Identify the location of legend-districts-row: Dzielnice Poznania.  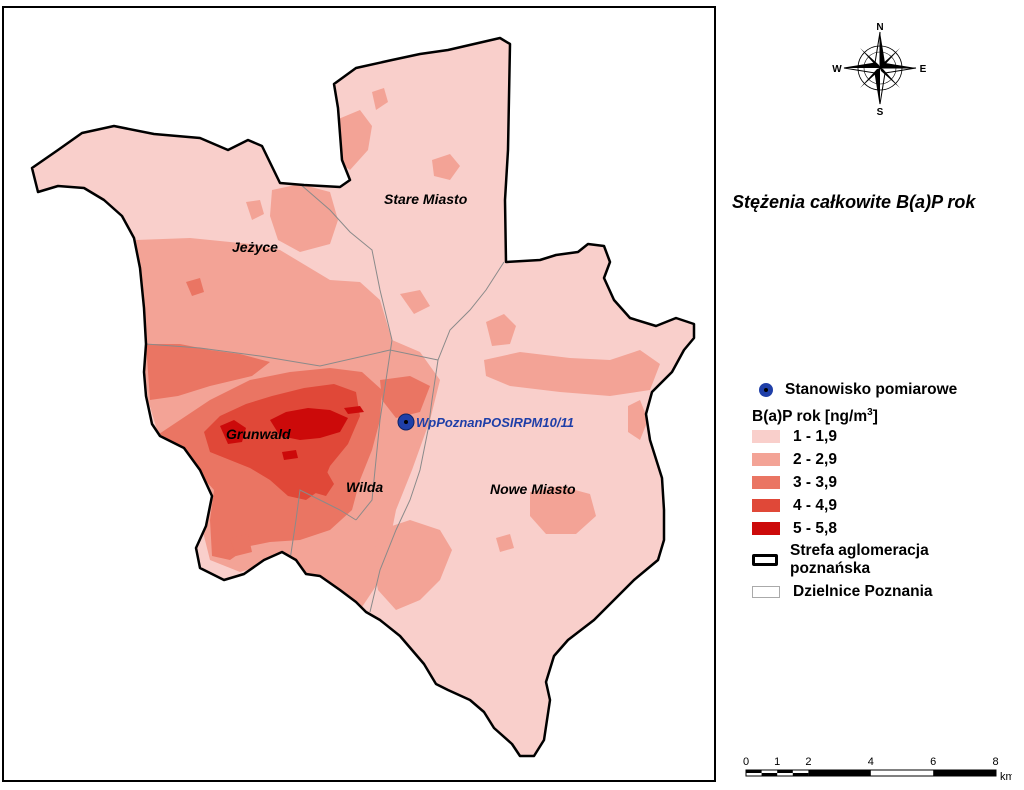
(883, 591).